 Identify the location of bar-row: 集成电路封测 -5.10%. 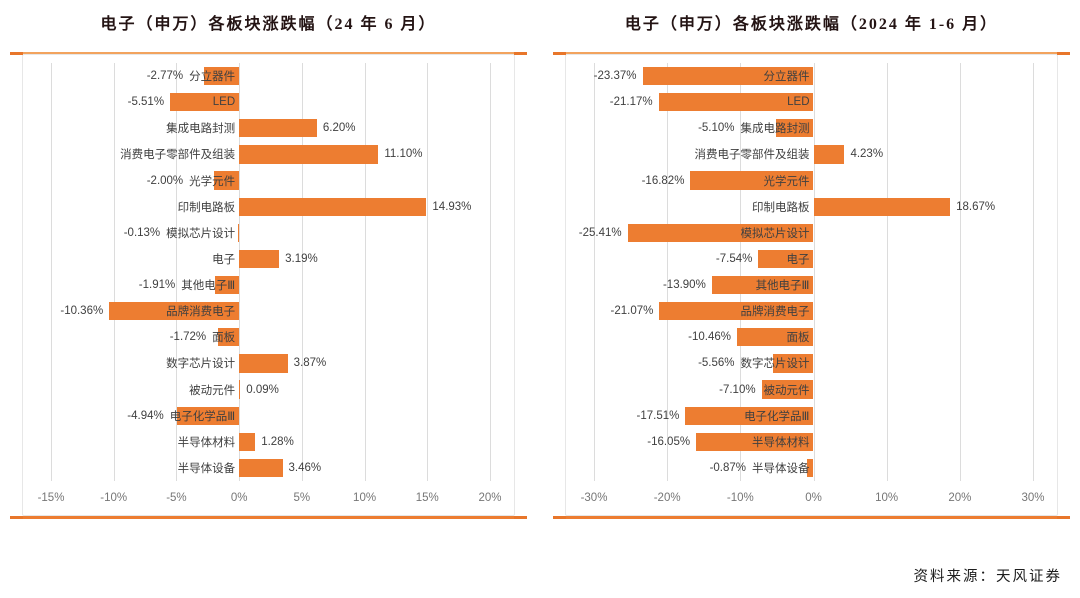
(813, 128).